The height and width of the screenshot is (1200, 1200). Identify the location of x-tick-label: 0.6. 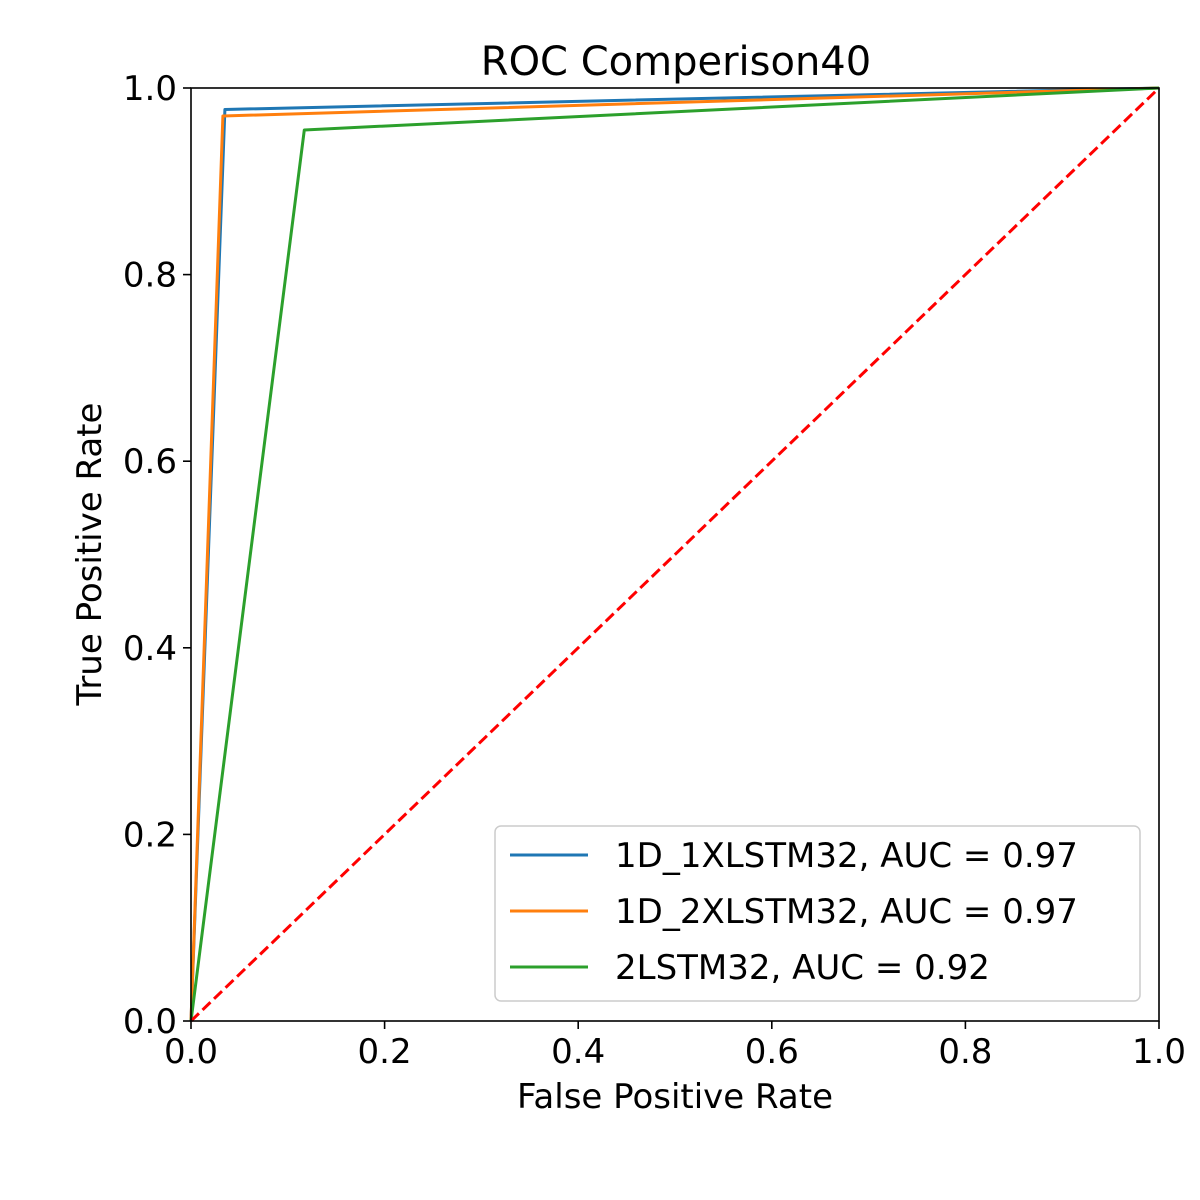
(772, 1052).